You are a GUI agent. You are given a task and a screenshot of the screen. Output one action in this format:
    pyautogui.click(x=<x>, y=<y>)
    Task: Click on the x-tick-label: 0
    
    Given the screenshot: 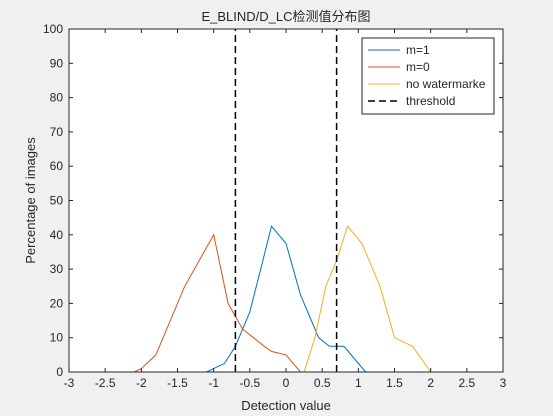 What is the action you would take?
    pyautogui.click(x=286, y=383)
    